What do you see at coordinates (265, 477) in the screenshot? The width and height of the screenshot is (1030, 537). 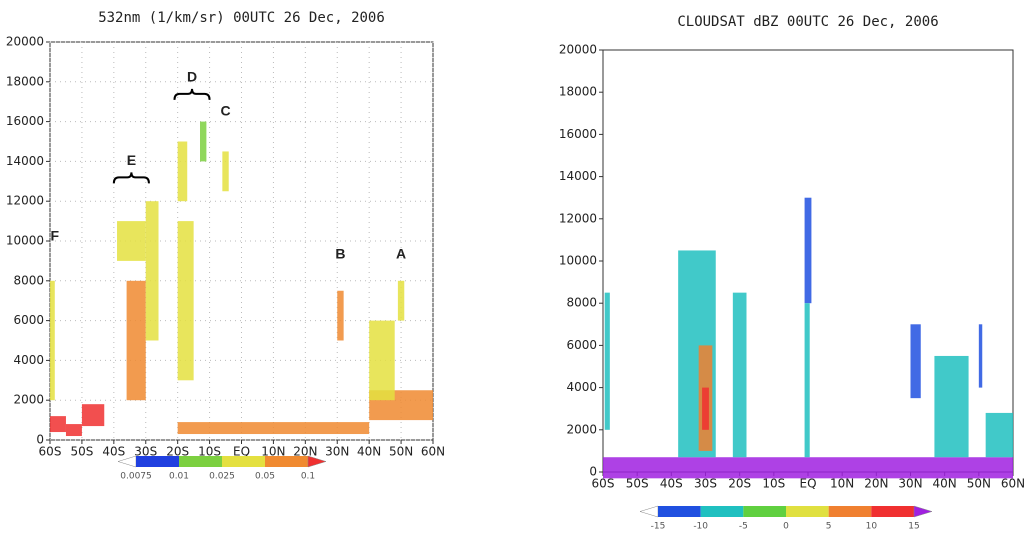 I see `colorbar-label: 0.05` at bounding box center [265, 477].